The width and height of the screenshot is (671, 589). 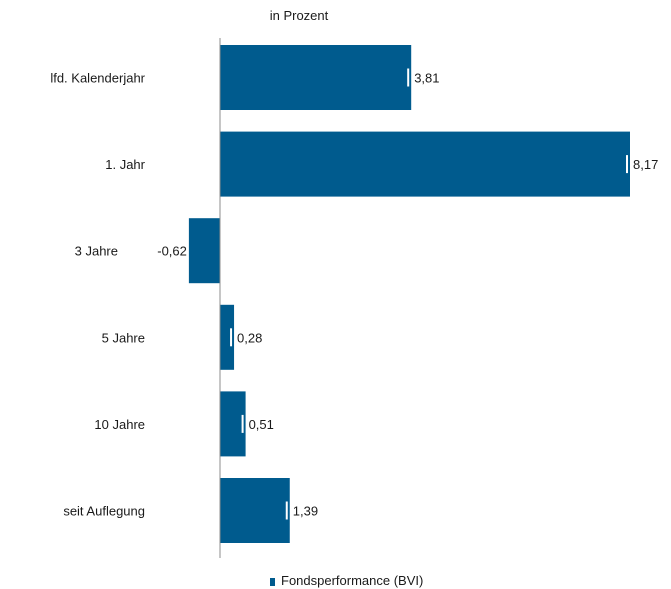 I want to click on category-label: seit Auflegung, so click(x=104, y=511).